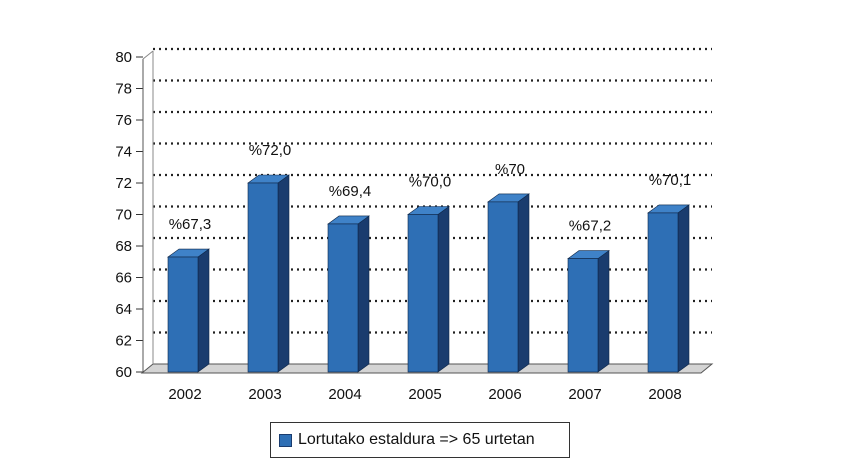 The image size is (855, 473). Describe the element at coordinates (123, 89) in the screenshot. I see `y-tick-label: 78` at that location.